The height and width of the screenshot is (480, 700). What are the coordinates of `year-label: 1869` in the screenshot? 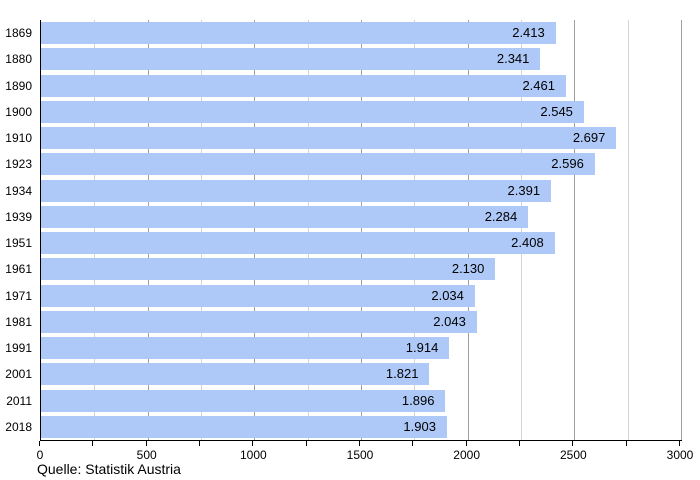 It's located at (18, 33).